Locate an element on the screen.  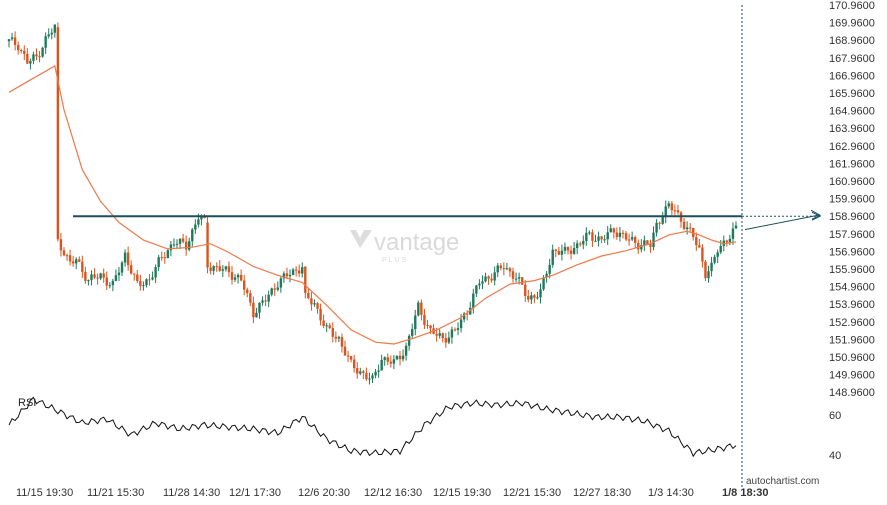
price-tick-label: 158.9600 is located at coordinates (852, 217).